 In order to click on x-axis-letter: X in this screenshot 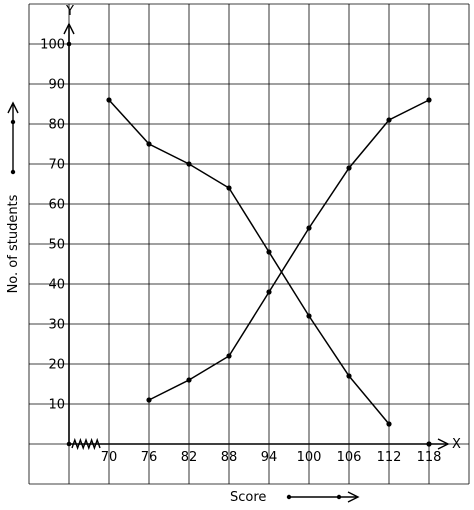, I will do `click(456, 444)`.